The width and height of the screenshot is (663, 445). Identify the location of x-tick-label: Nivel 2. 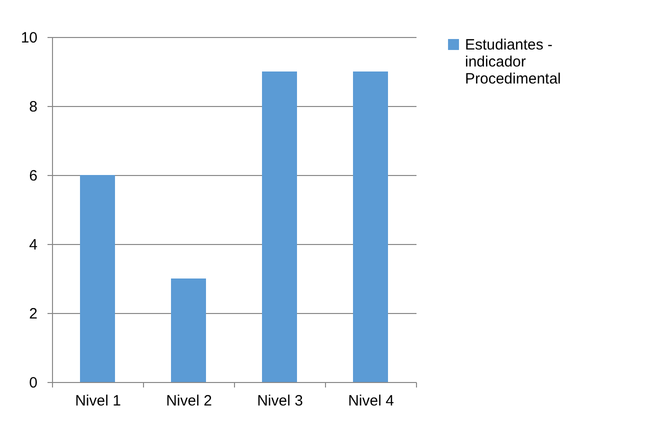
(189, 401).